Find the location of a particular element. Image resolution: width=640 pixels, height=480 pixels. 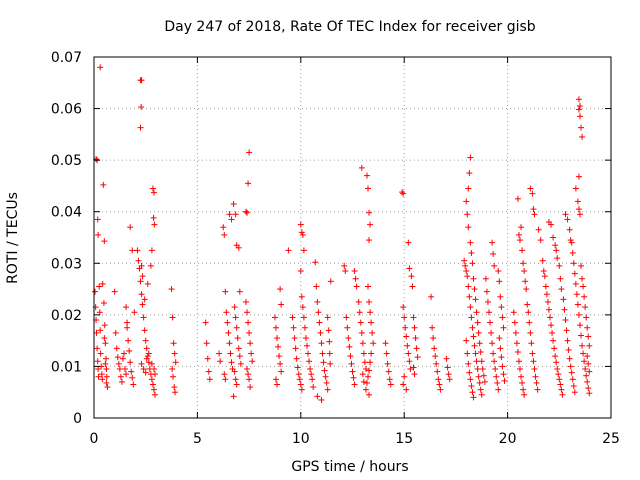

y-tick-label: 0.05 is located at coordinates (66, 161).